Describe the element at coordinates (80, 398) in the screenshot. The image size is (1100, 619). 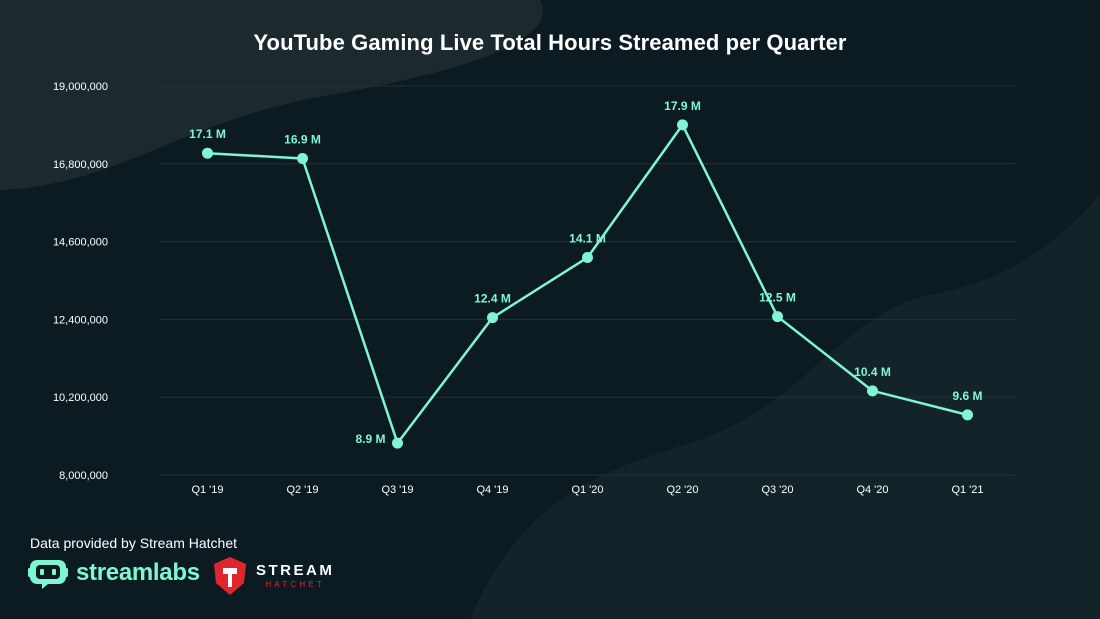
I see `y-tick-label: 10,200,000` at that location.